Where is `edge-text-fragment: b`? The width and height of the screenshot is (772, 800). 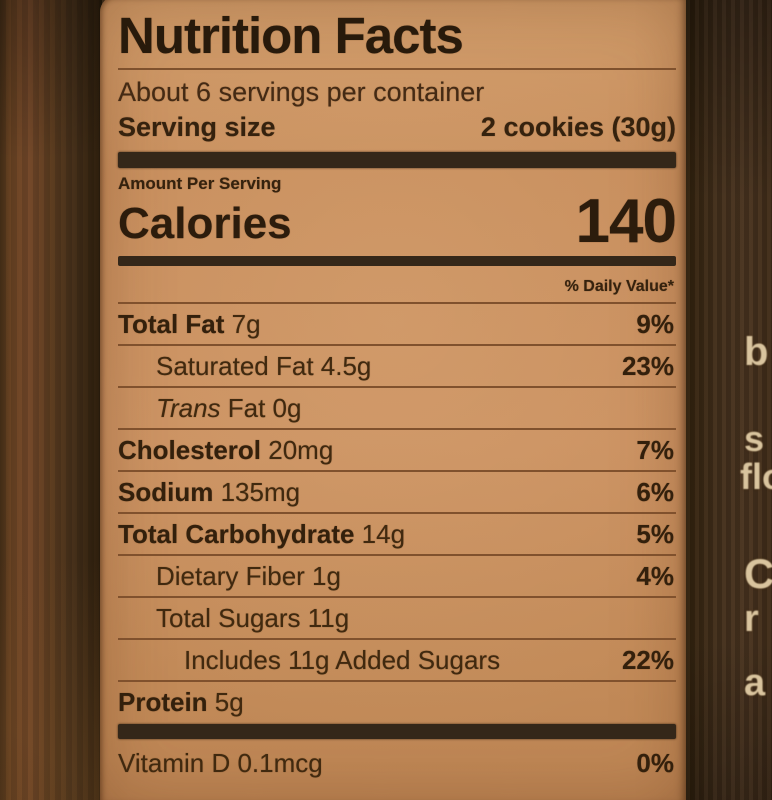 edge-text-fragment: b is located at coordinates (756, 352).